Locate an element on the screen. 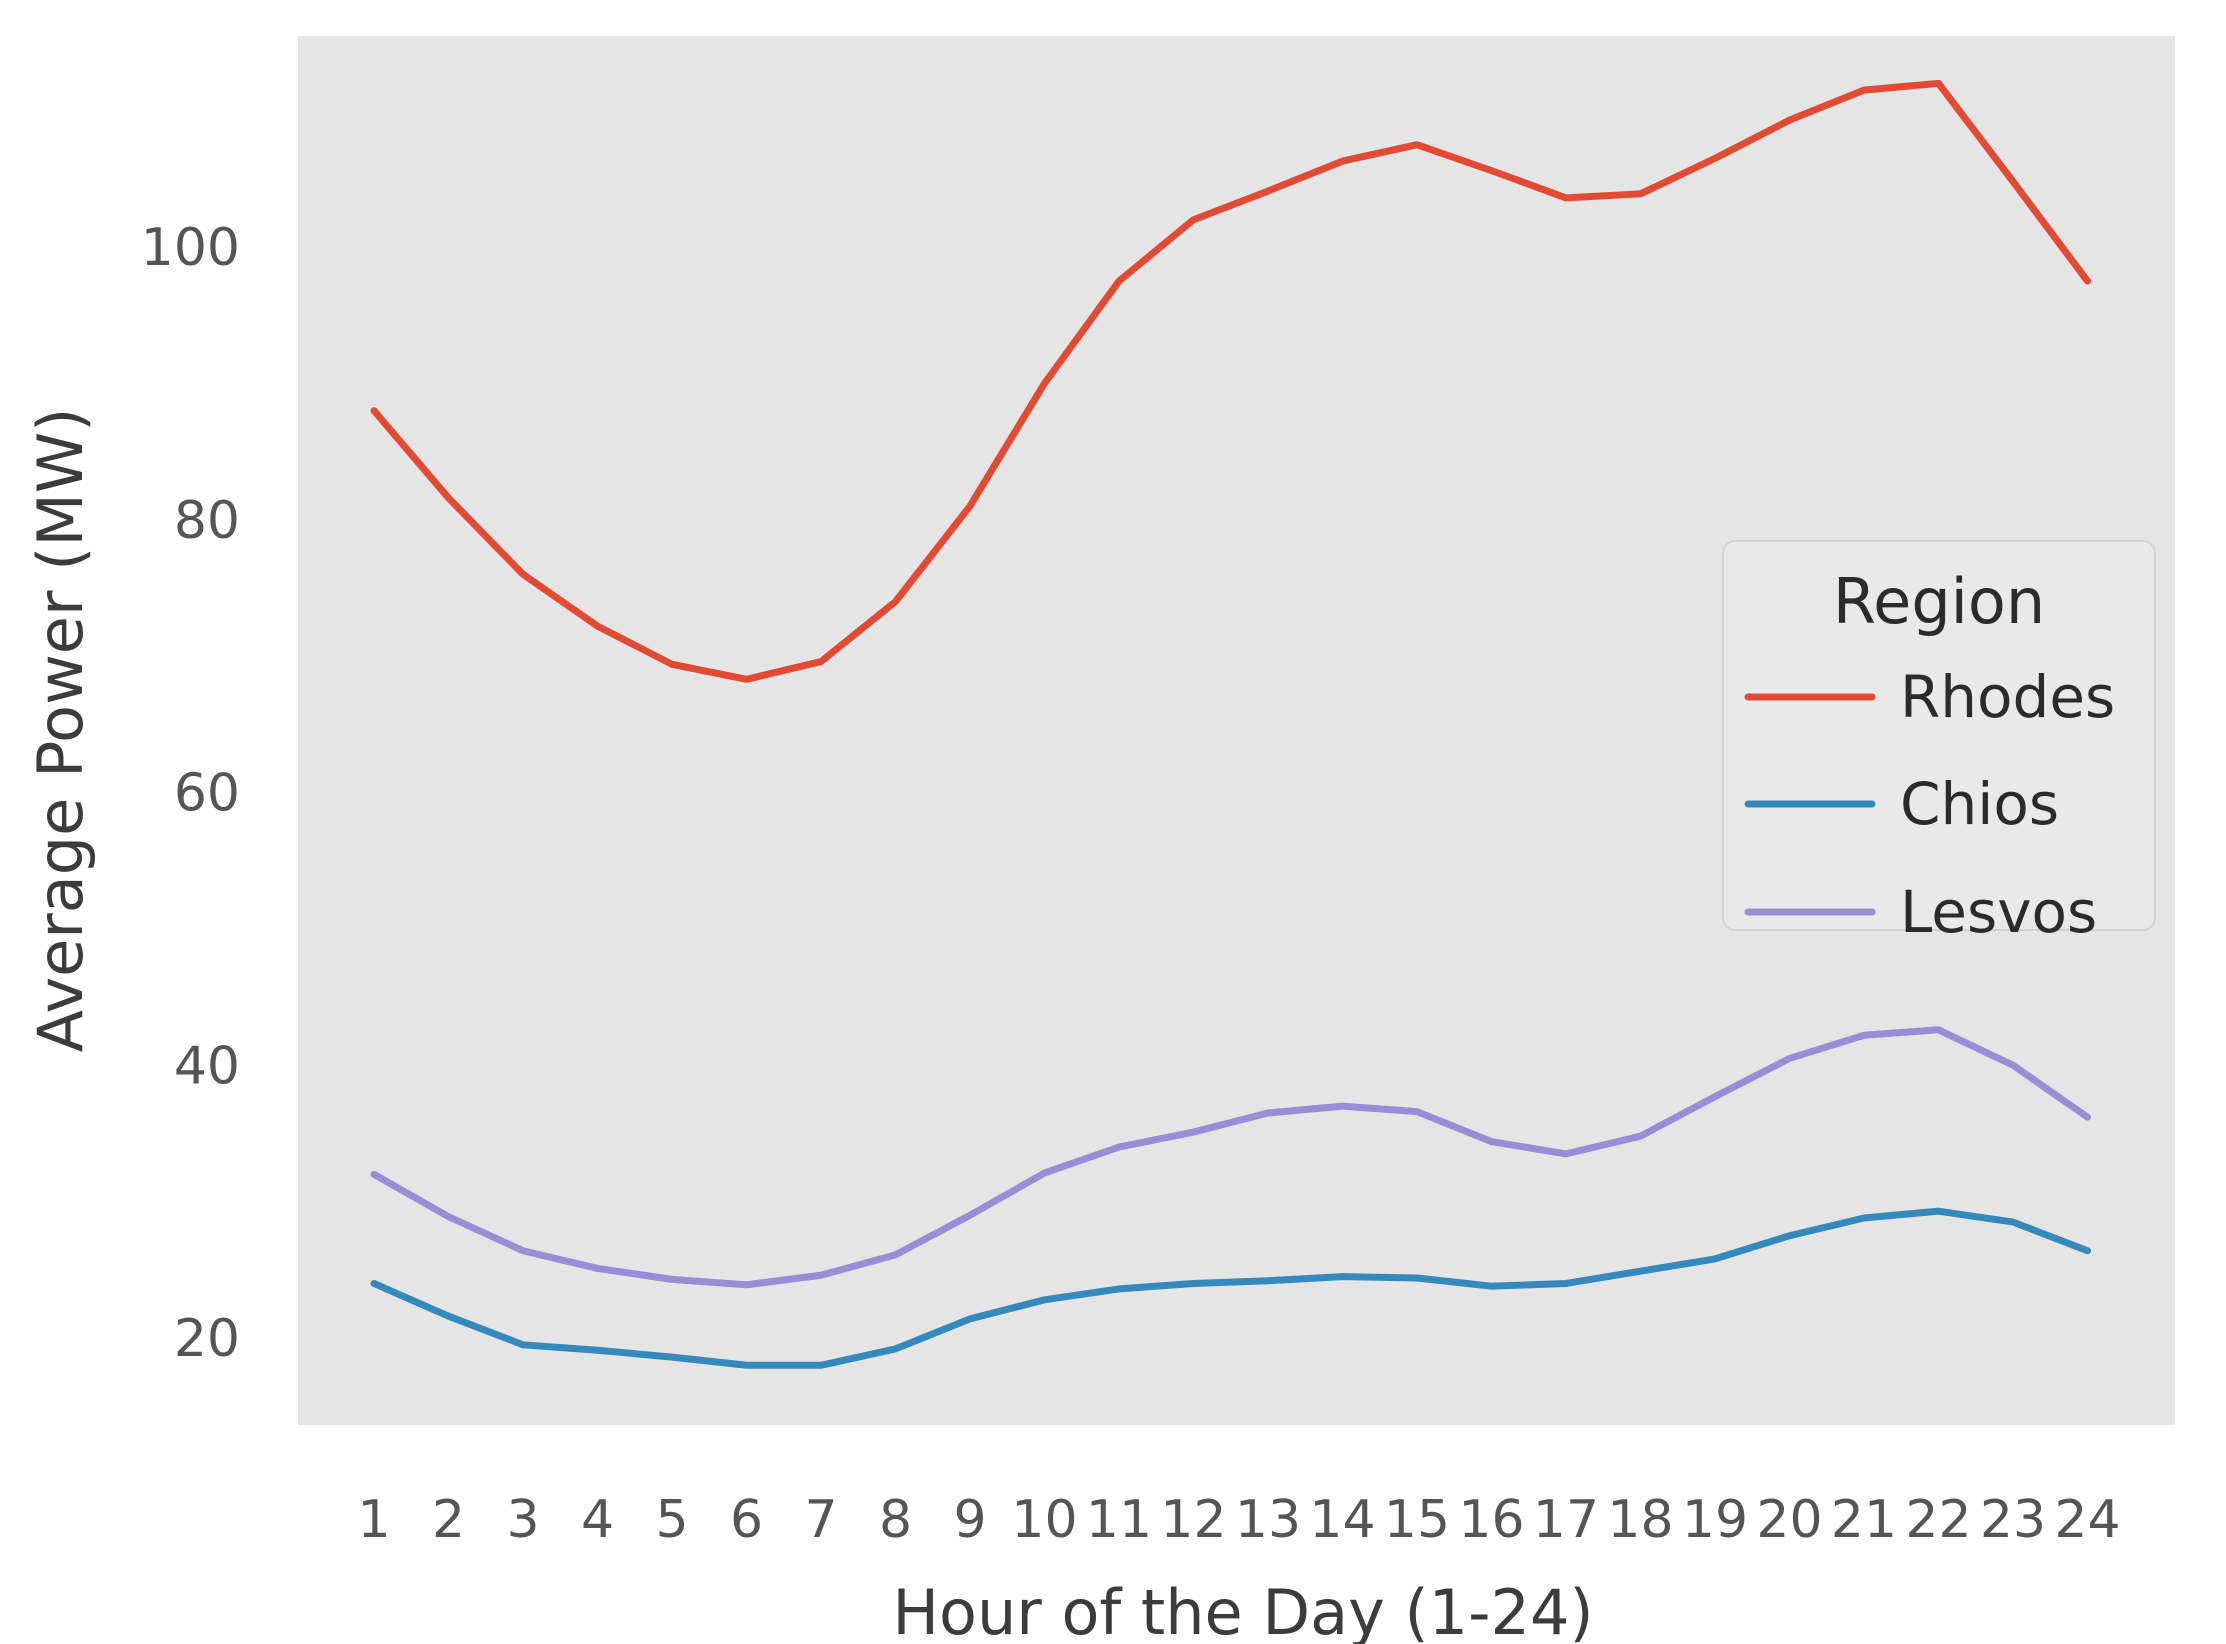 The image size is (2226, 1644). x-tick-label-19: 19 is located at coordinates (1715, 1520).